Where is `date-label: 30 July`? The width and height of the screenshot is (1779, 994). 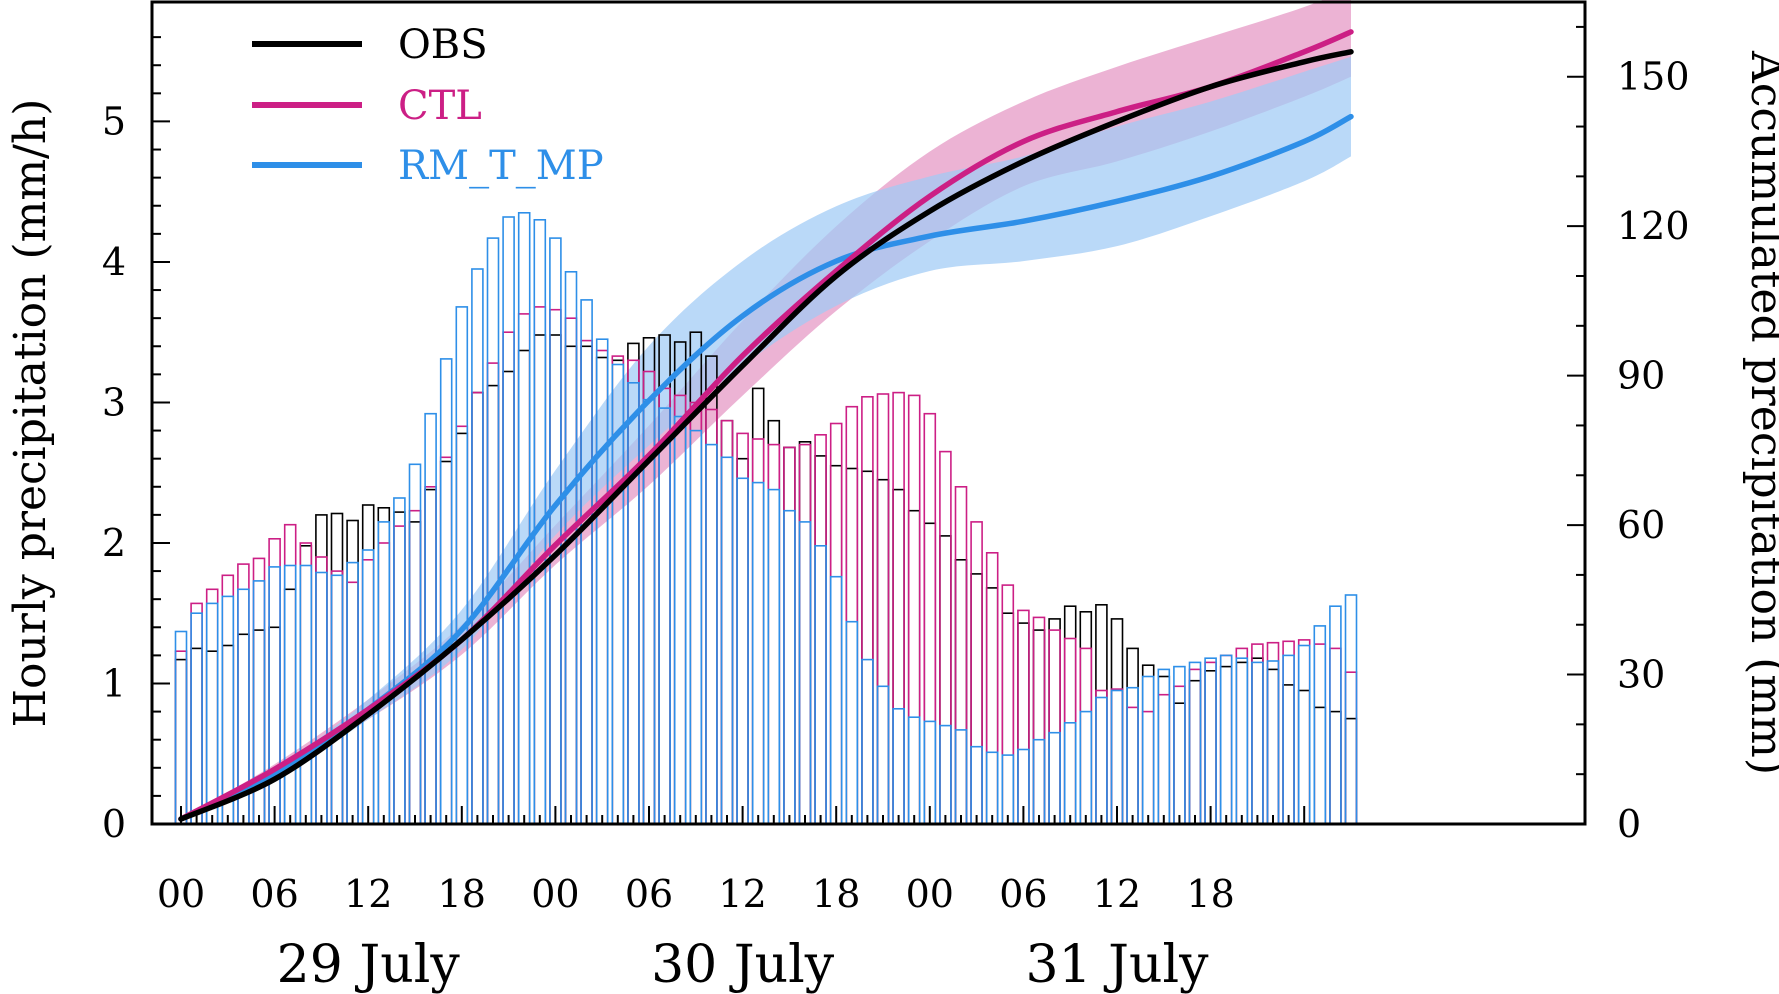 date-label: 30 July is located at coordinates (743, 964).